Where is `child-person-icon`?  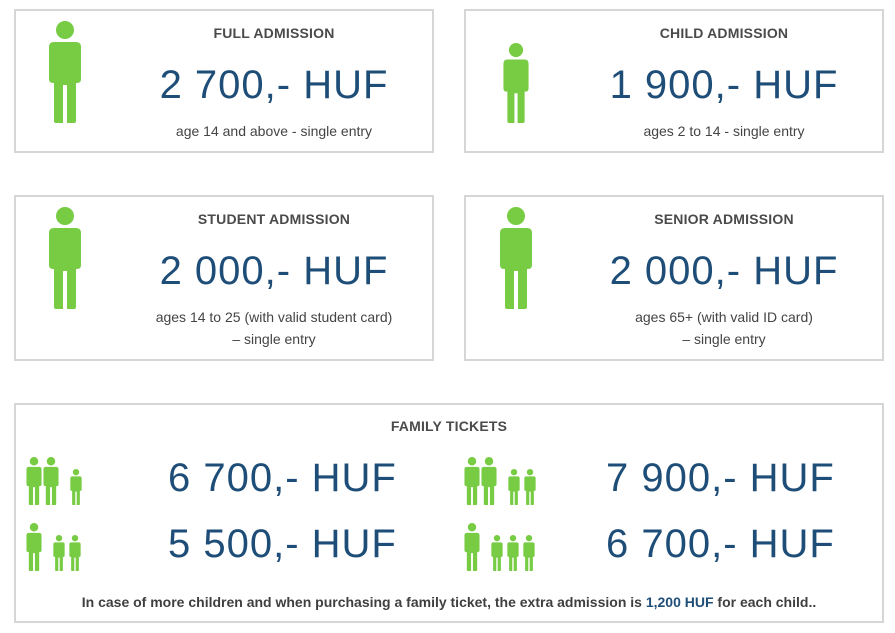
child-person-icon is located at coordinates (516, 83).